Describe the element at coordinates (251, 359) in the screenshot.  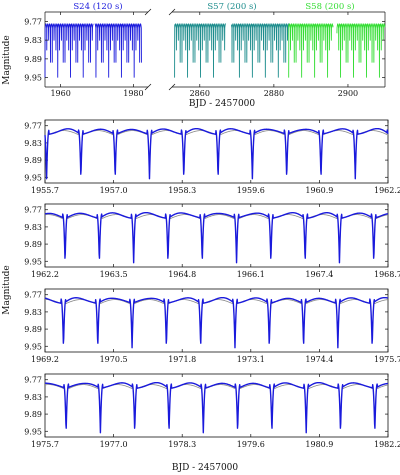
I see `zoom-xtick-label: 1973.1` at that location.